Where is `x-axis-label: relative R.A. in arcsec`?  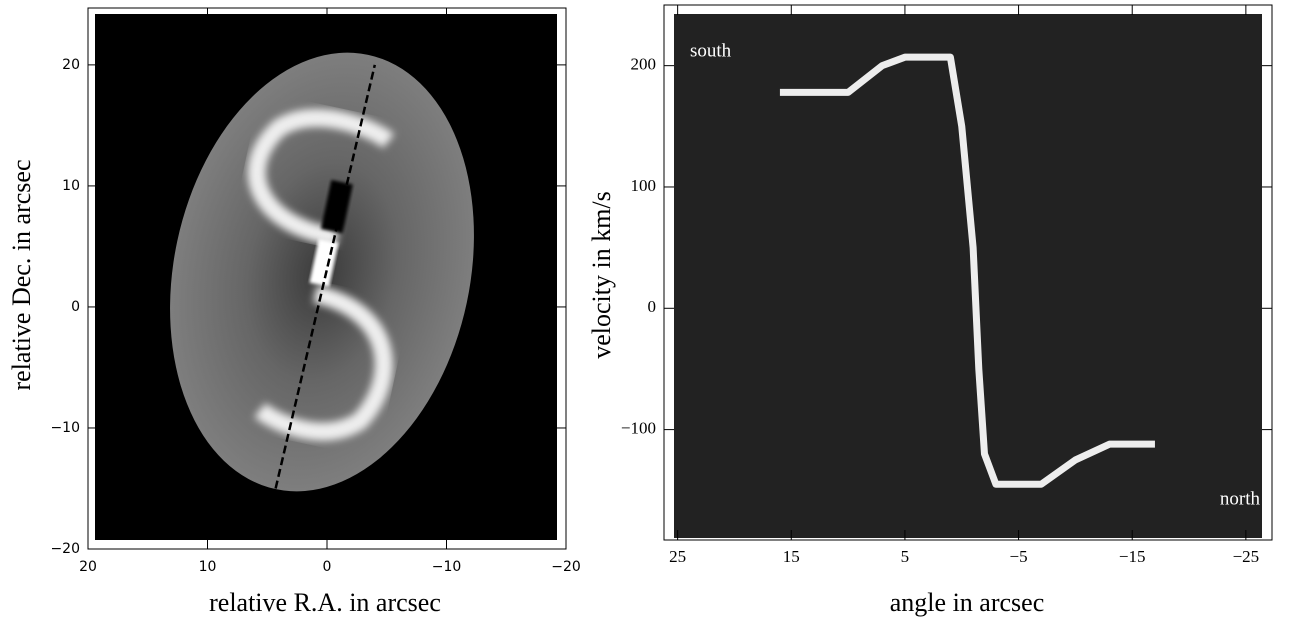 x-axis-label: relative R.A. in arcsec is located at coordinates (325, 602).